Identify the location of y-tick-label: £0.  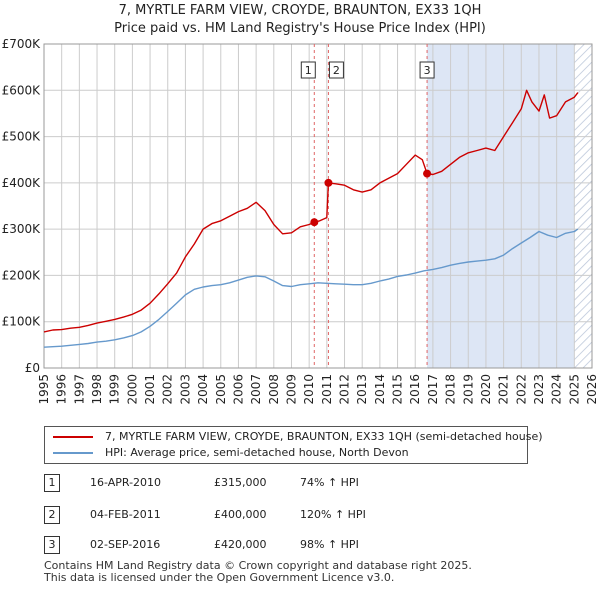
(32, 368).